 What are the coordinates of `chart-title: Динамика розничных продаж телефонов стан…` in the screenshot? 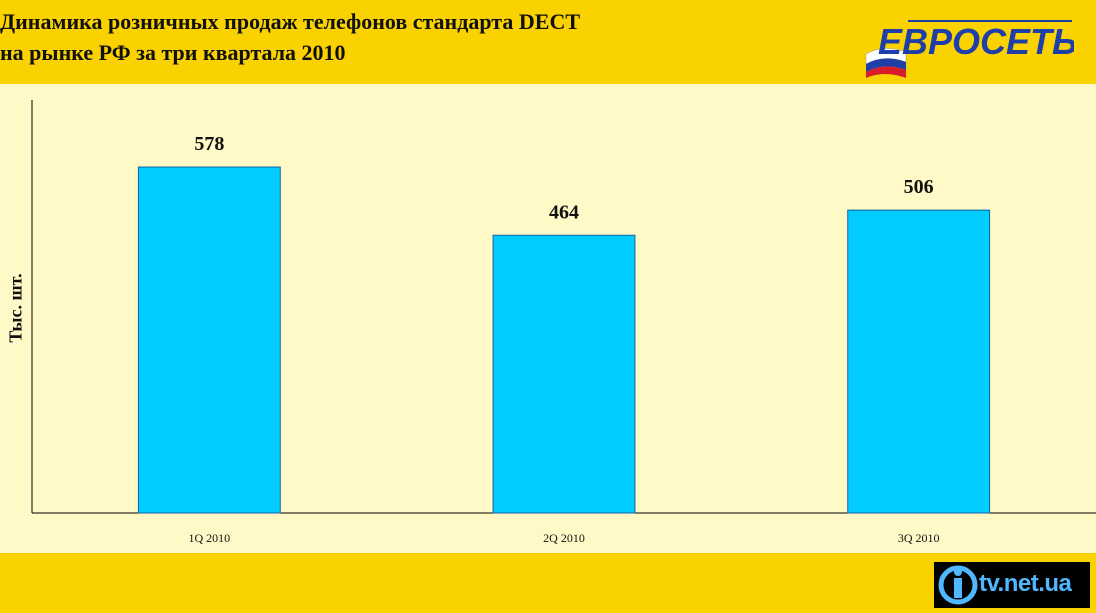 It's located at (290, 37).